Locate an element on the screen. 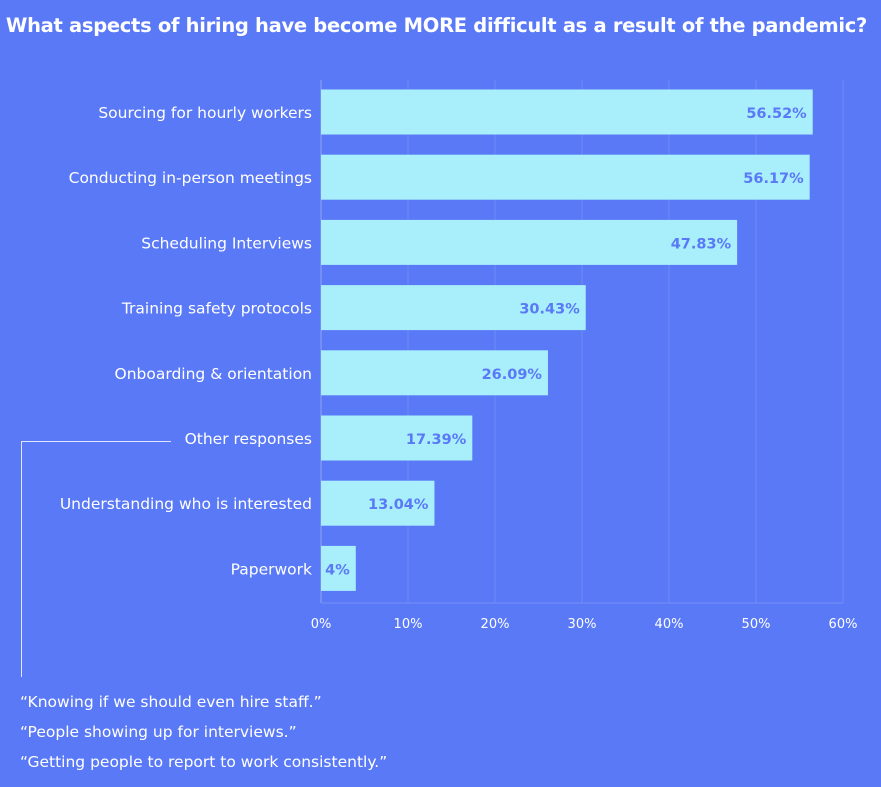  x-tick-label: 0% is located at coordinates (321, 624).